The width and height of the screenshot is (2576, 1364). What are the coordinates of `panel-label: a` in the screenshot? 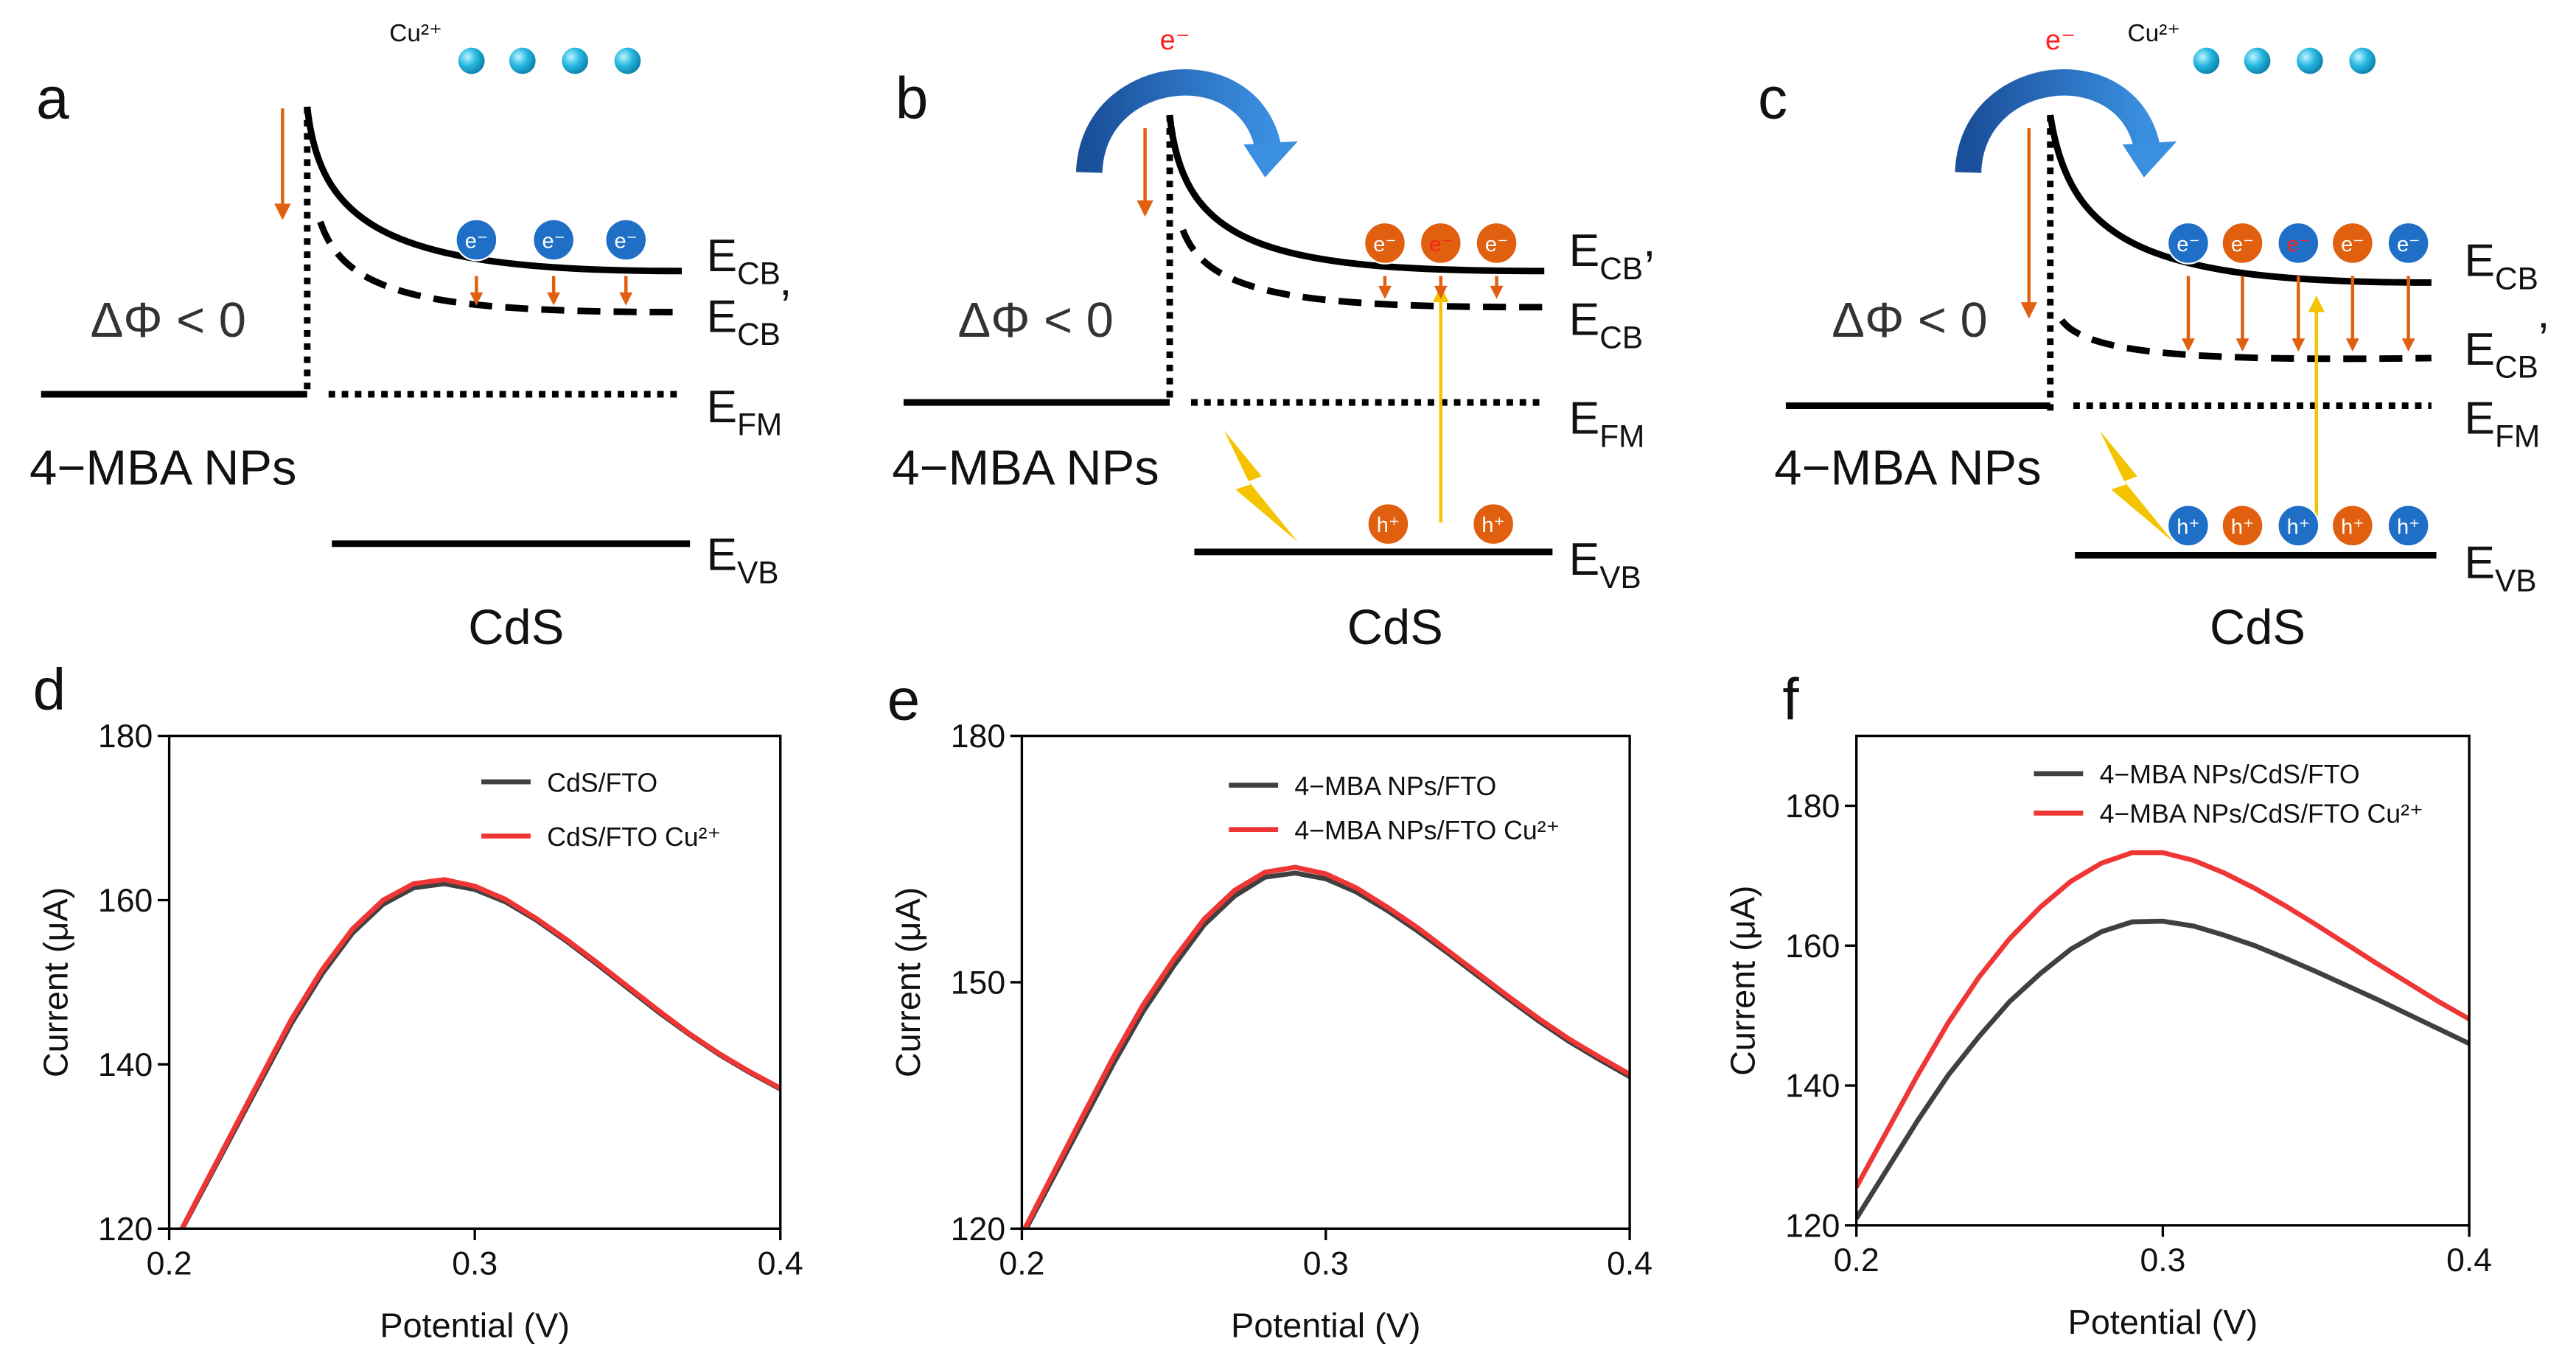 It's located at (52, 99).